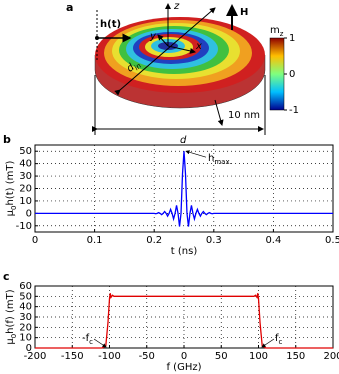  Describe the element at coordinates (258, 356) in the screenshot. I see `x-tick-label: 100` at that location.